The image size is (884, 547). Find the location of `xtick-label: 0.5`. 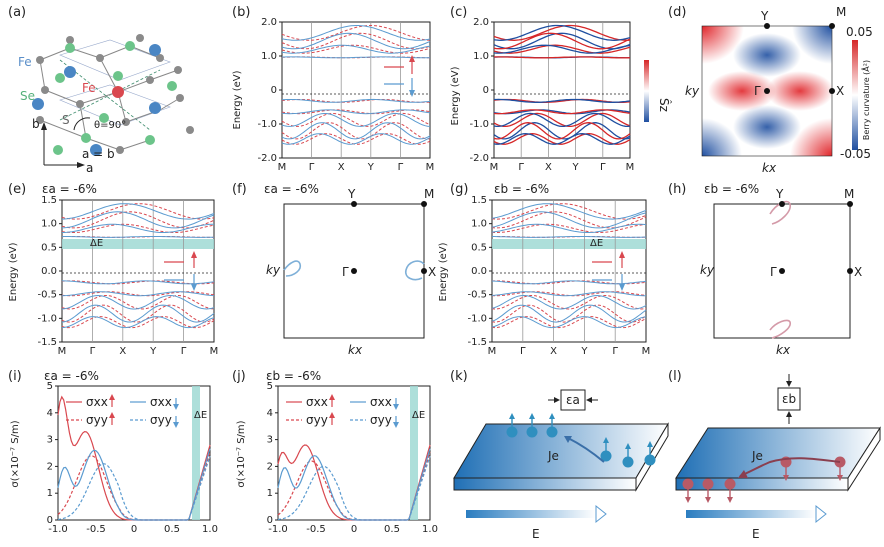

xtick-label: 0.5 is located at coordinates (392, 529).